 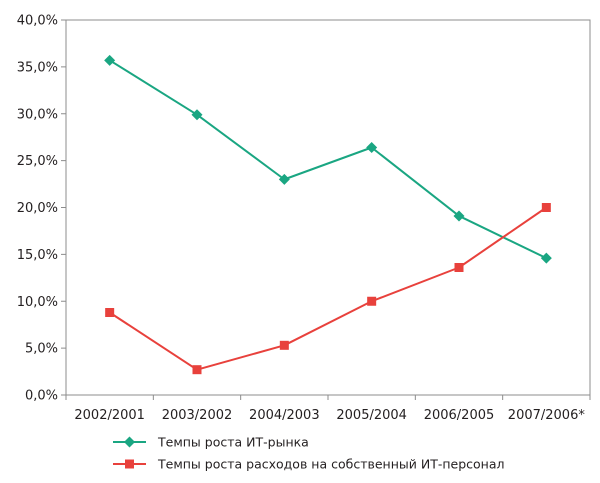 I want to click on y-tick-label: 25,0%, so click(x=37, y=161).